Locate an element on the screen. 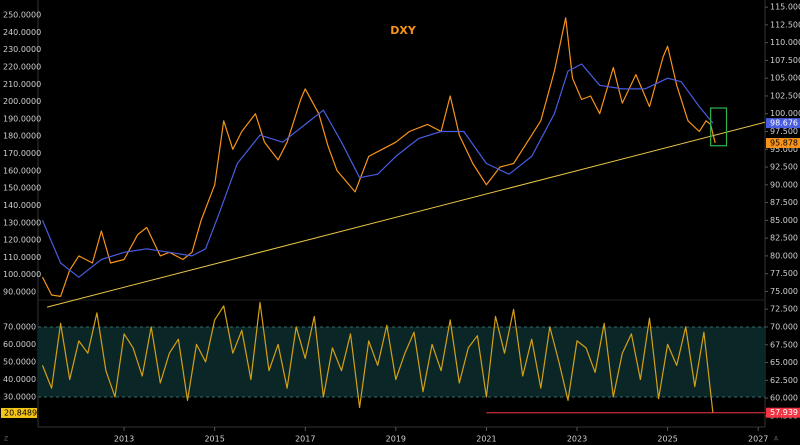 This screenshot has width=800, height=445. y-tick-label: 102.500 is located at coordinates (785, 95).